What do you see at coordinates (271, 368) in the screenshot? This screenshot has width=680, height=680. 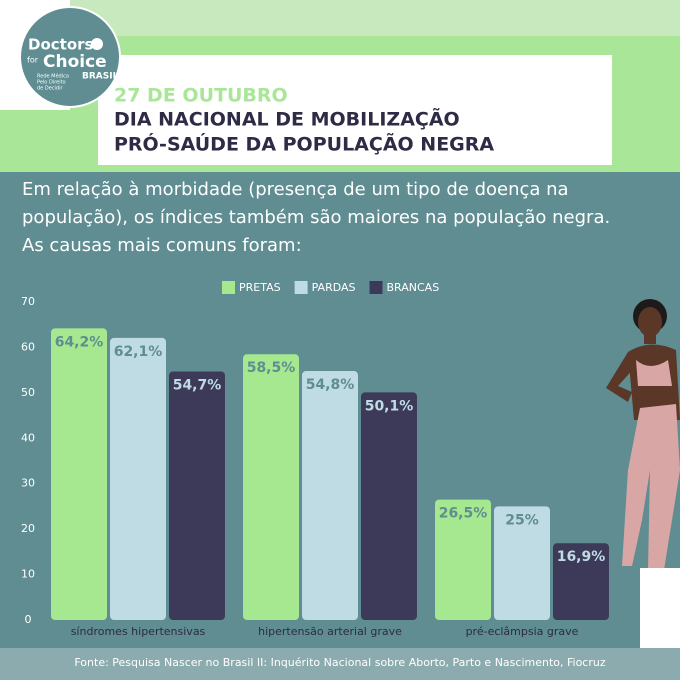 I see `value-label: 58,5%` at bounding box center [271, 368].